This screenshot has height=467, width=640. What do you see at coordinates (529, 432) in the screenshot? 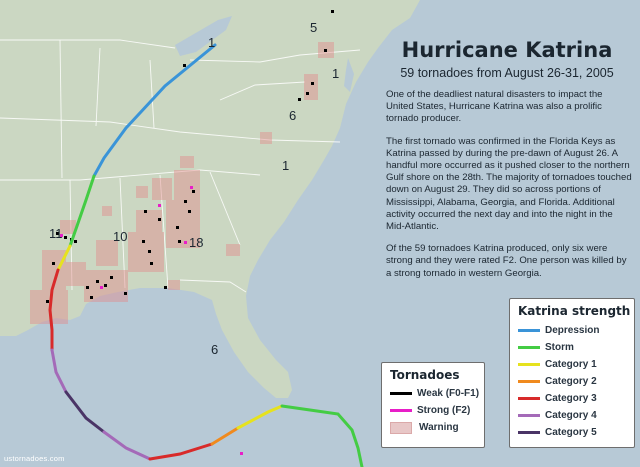
I see `category-5-swatch` at bounding box center [529, 432].